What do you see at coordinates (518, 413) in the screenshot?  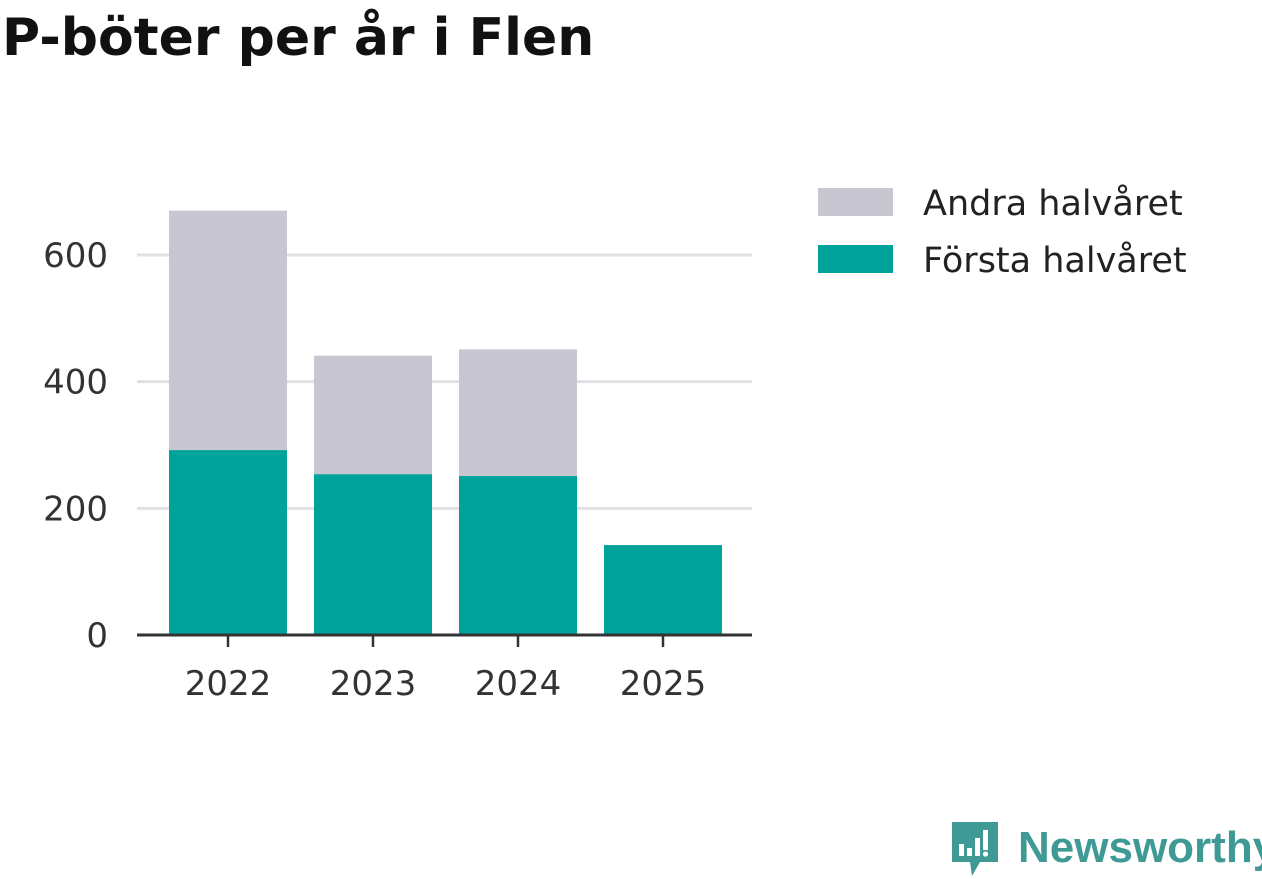 I see `bar-2024-andra` at bounding box center [518, 413].